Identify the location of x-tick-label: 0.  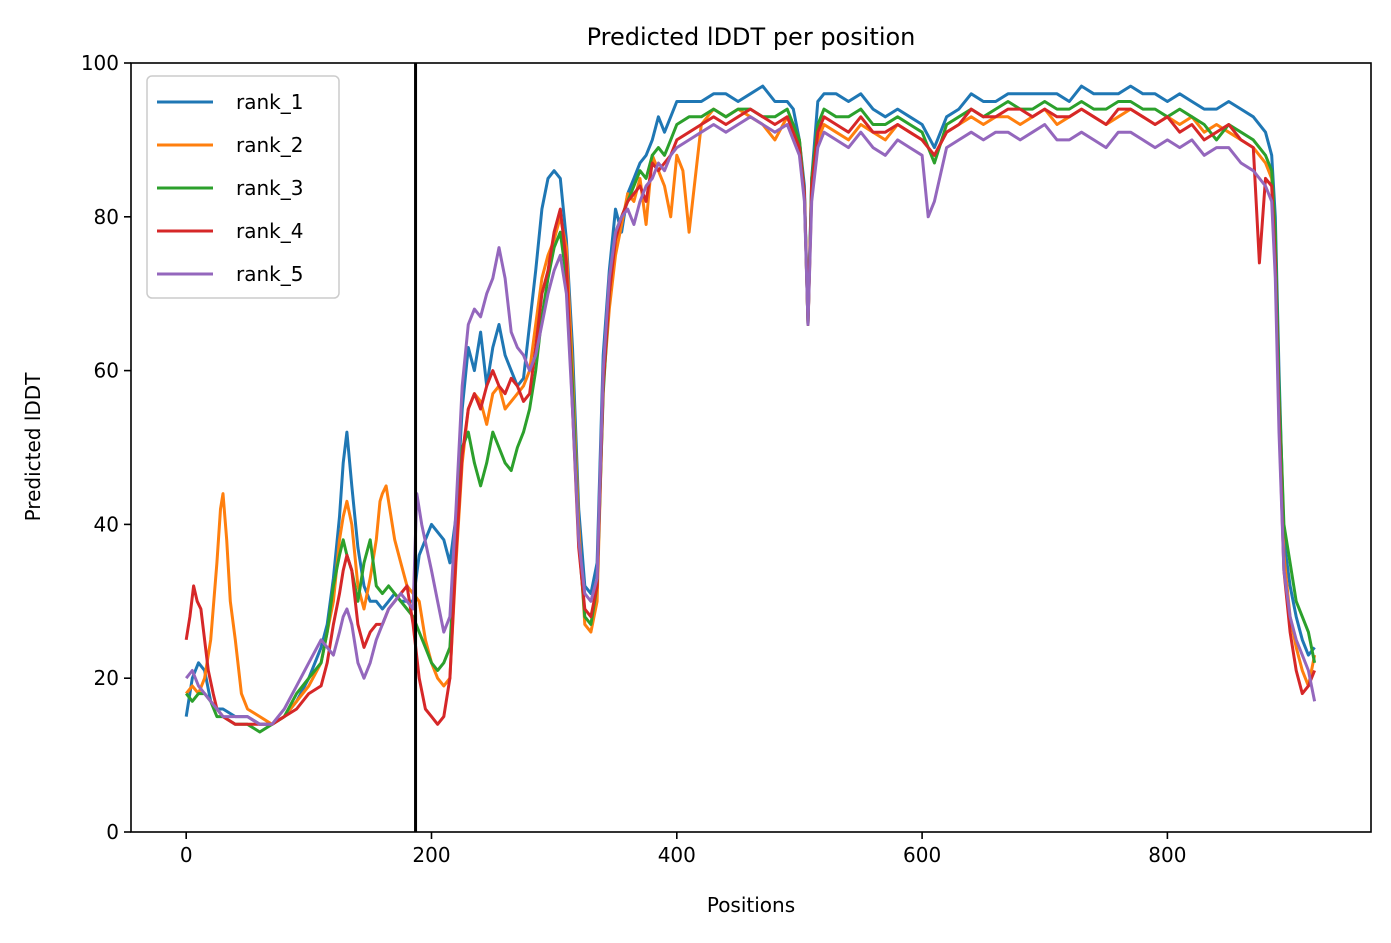
(186, 855).